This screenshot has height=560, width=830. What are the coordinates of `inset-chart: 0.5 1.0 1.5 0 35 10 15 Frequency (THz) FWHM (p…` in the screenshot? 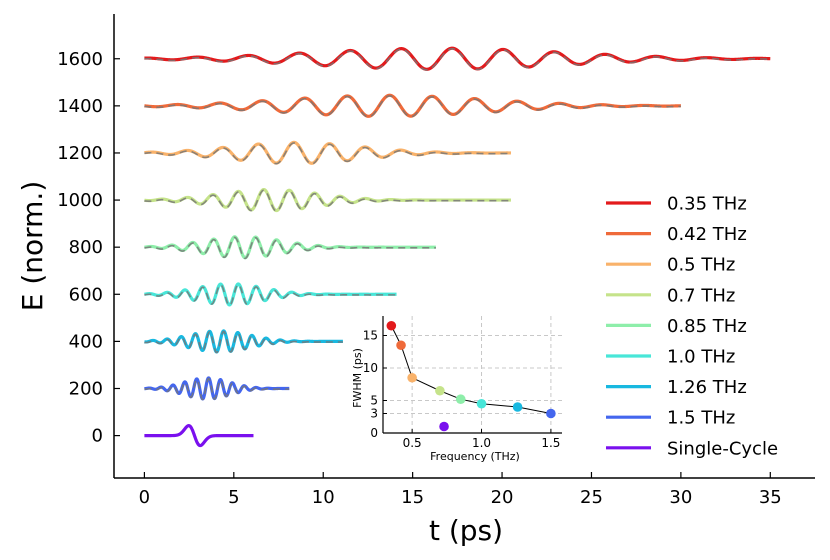 It's located at (456, 389).